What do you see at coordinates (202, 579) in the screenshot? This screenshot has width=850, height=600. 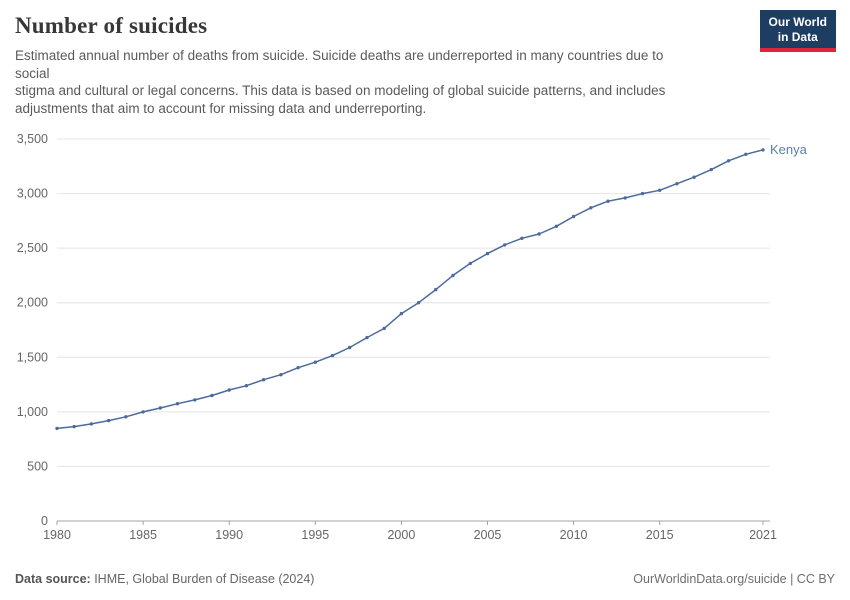 I see `data-source-text: IHME, Global Burden of Disease (2024)` at bounding box center [202, 579].